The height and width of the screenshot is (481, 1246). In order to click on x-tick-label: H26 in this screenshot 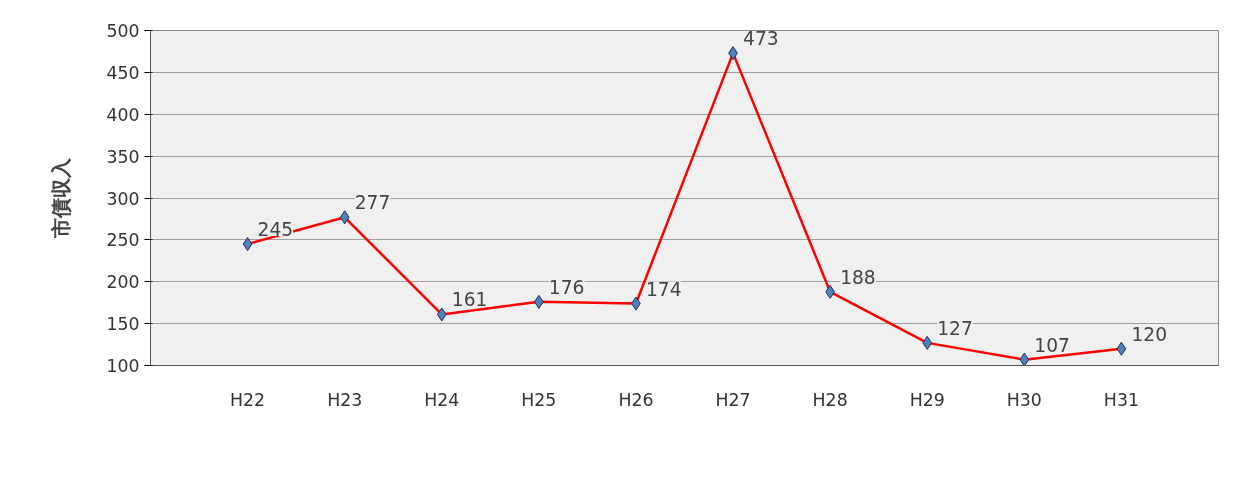, I will do `click(636, 399)`.